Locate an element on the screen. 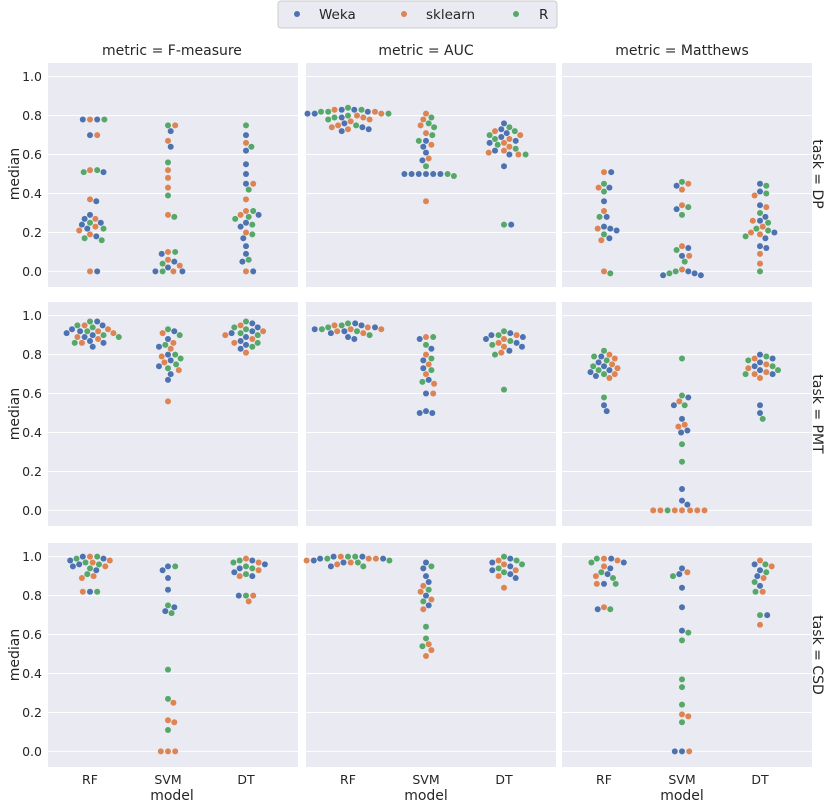 This screenshot has height=805, width=830. x-tick-label: DT is located at coordinates (246, 779).